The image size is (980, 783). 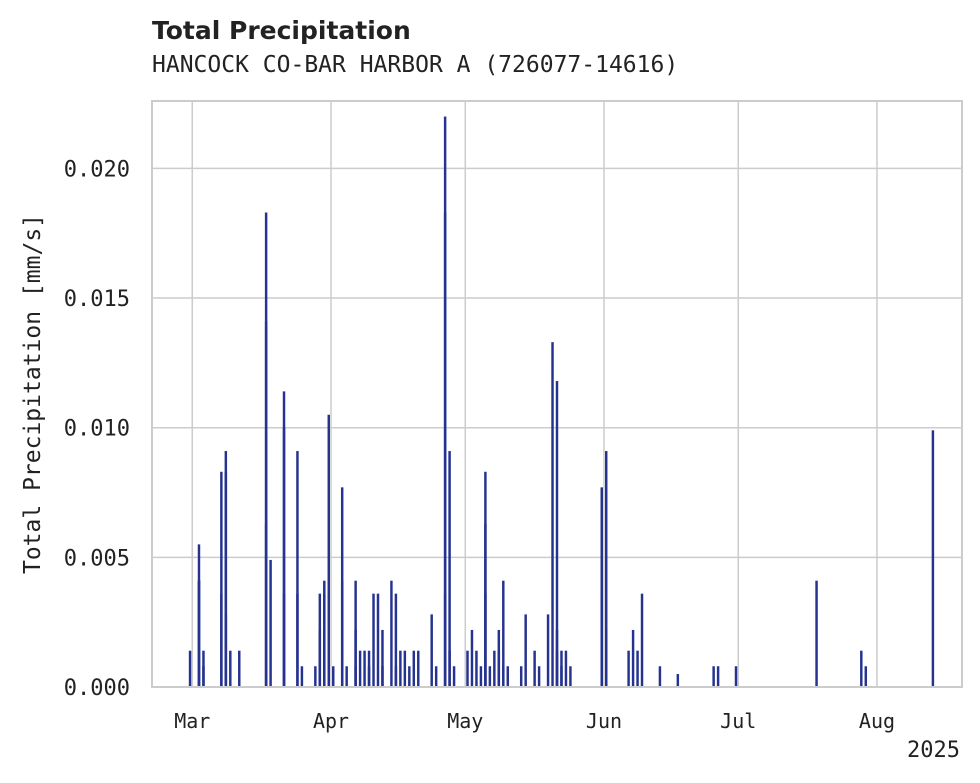 I want to click on x-tick-label: May, so click(x=465, y=721).